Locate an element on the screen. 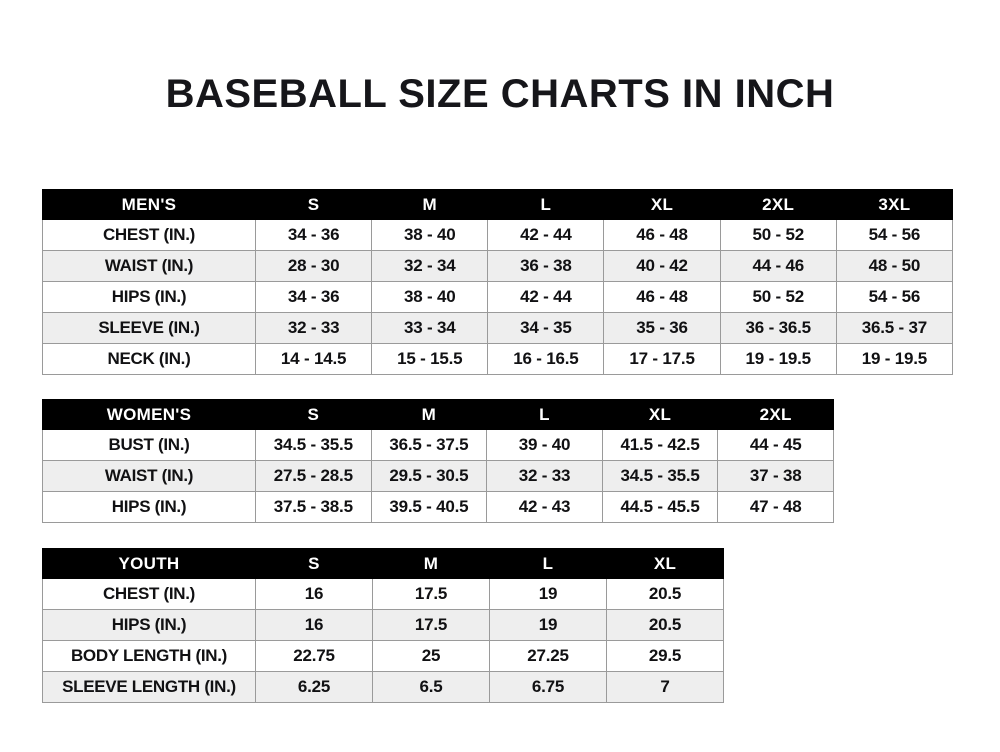  womens-table-title: WOMEN'S is located at coordinates (149, 414).